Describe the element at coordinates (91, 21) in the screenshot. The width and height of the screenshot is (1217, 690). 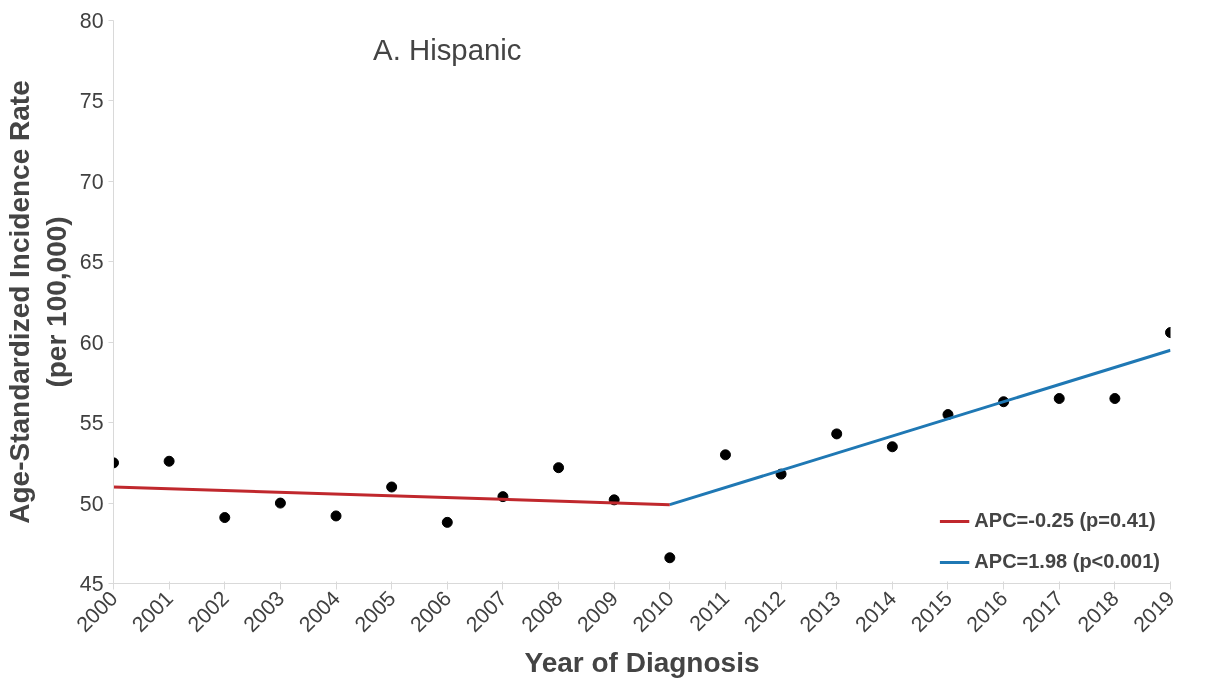
I see `y-tick-label: 80` at that location.